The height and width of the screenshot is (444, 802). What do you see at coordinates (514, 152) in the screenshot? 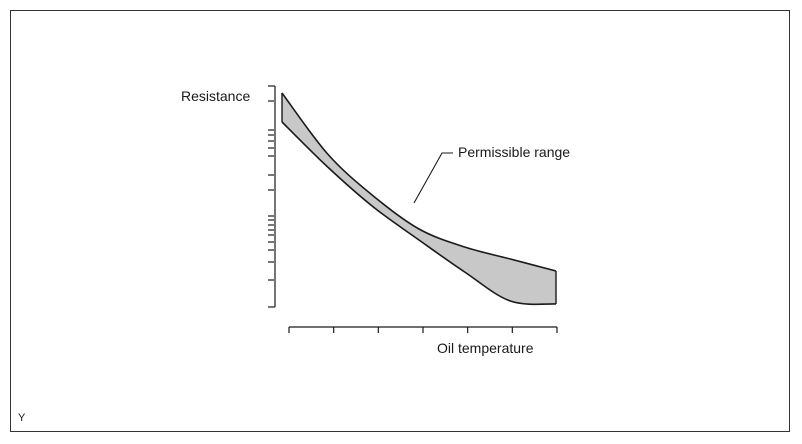
I see `permissible-range-annotation: Permissible range` at bounding box center [514, 152].